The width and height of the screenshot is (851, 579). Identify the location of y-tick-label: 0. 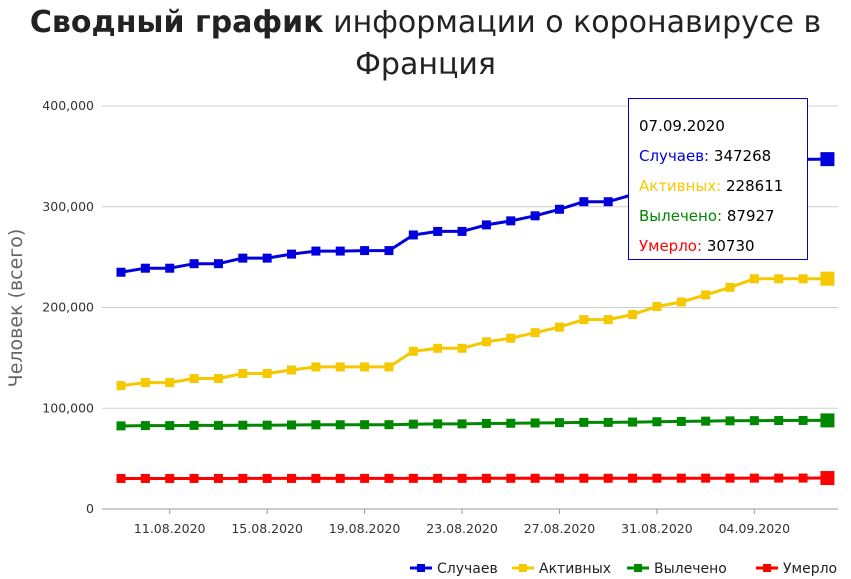
(90, 508).